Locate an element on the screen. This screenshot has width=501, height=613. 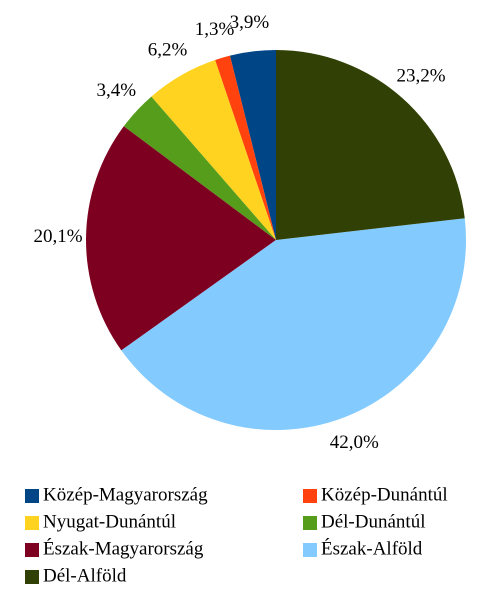
data-label: 23,2% is located at coordinates (421, 76).